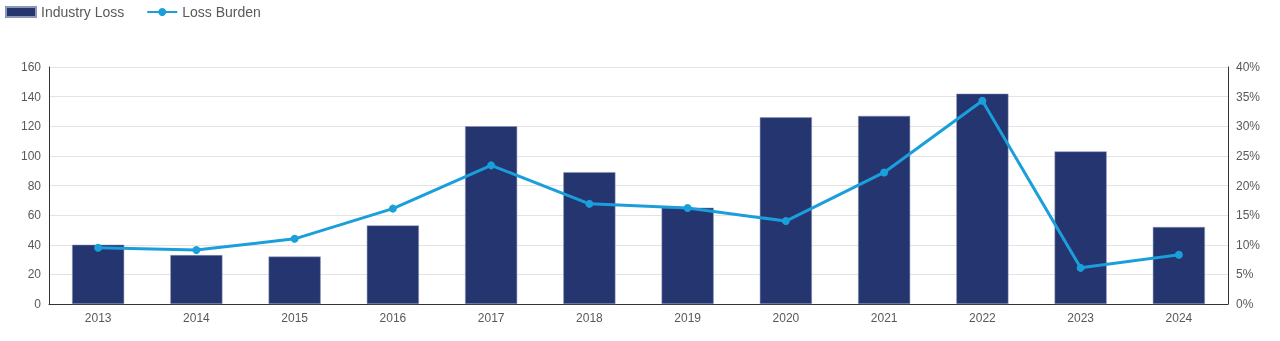 The image size is (1280, 341). I want to click on y-tick-label: 20, so click(34, 274).